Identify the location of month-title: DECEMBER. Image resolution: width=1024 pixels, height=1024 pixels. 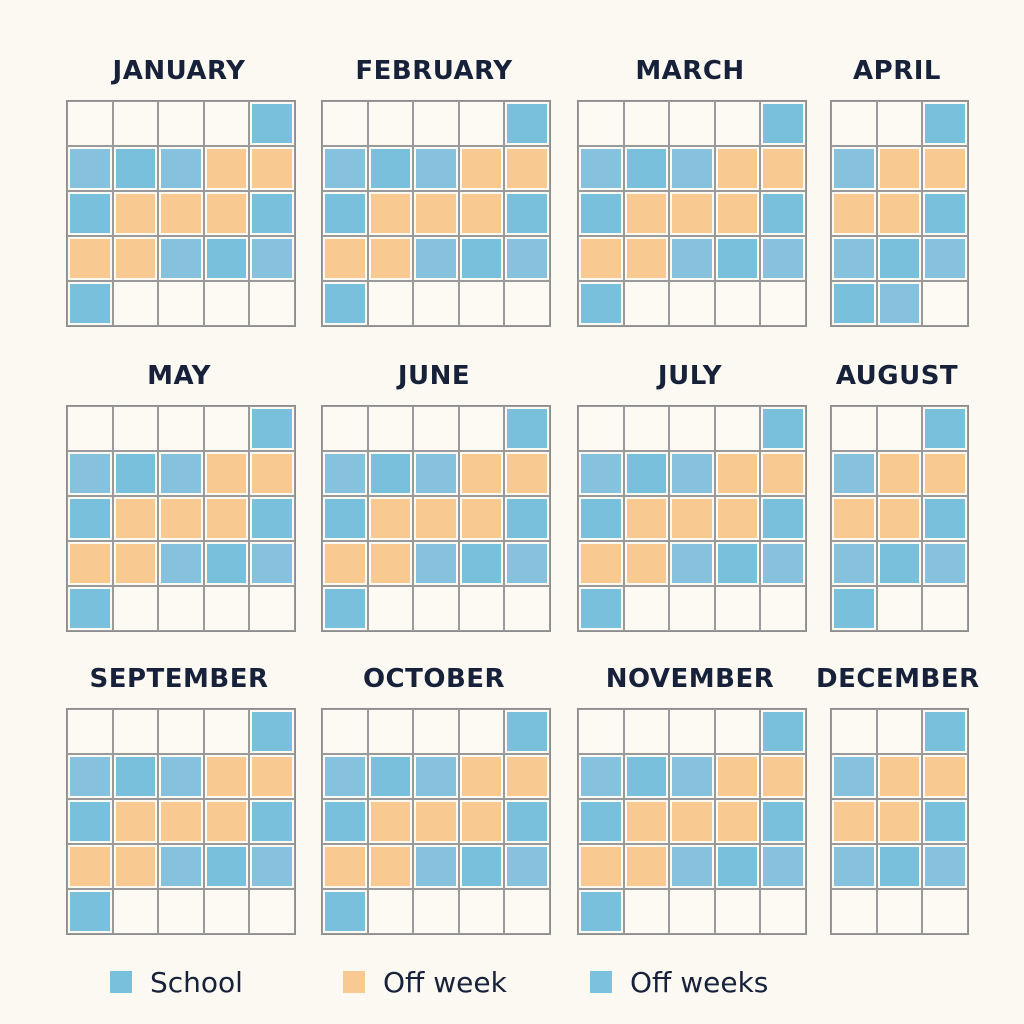
(898, 679).